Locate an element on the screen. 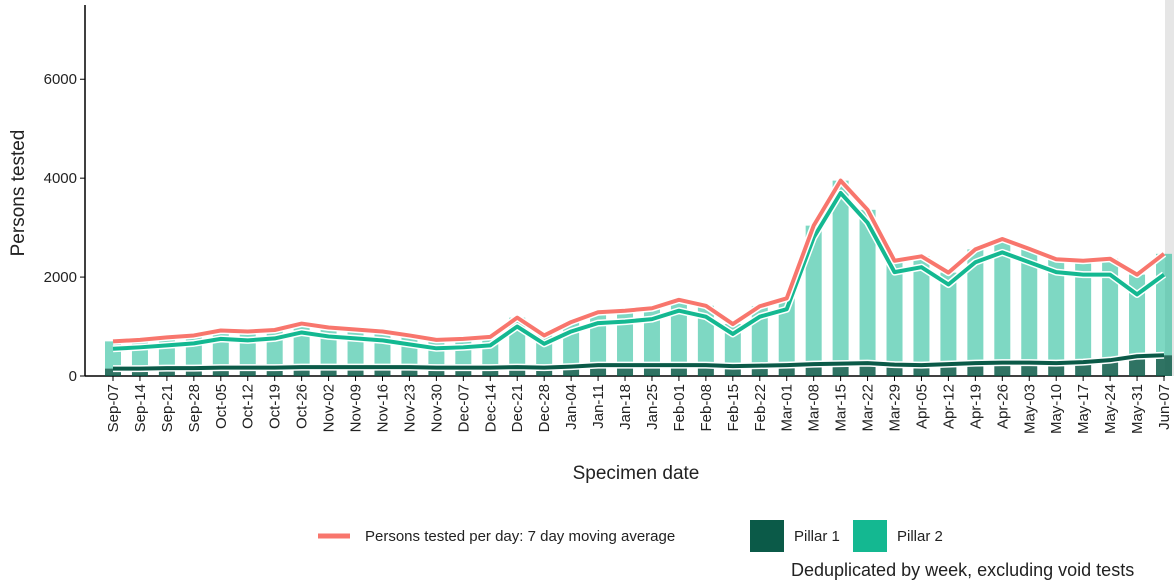 This screenshot has height=586, width=1174. x-tick-label: Jan-25 is located at coordinates (652, 407).